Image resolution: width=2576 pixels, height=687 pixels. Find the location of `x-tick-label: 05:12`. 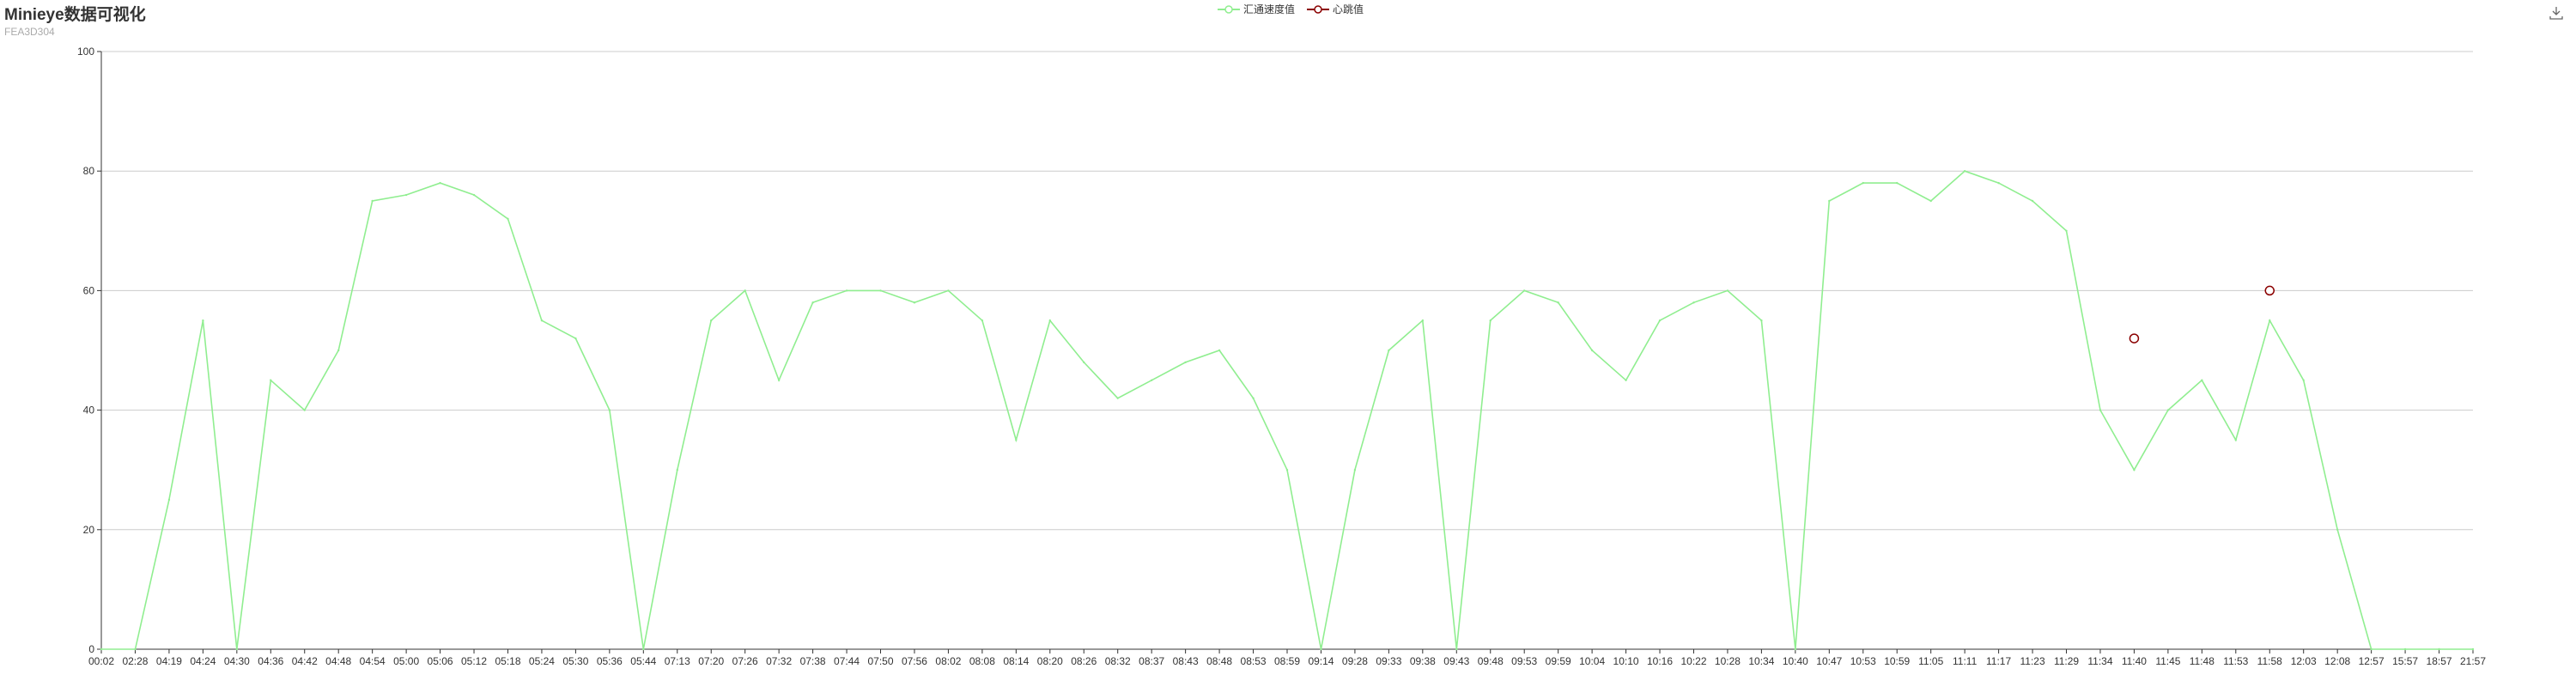

x-tick-label: 05:12 is located at coordinates (474, 661).